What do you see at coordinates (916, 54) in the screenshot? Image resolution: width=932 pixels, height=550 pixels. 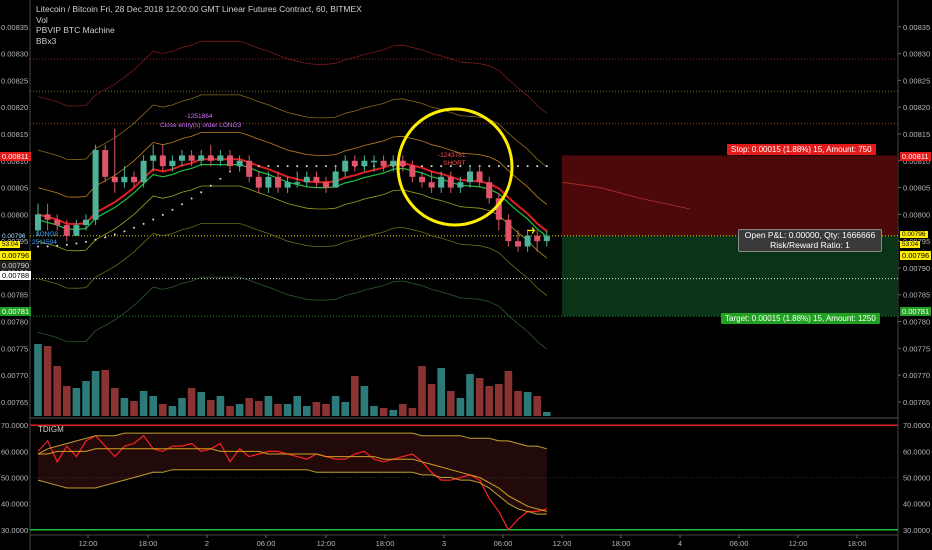 I see `price-tick-label-right: 0.00830` at bounding box center [916, 54].